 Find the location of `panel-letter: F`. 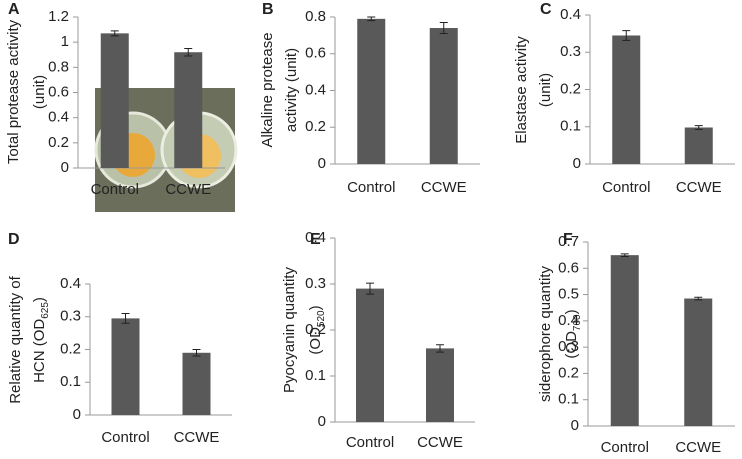

panel-letter: F is located at coordinates (568, 239).